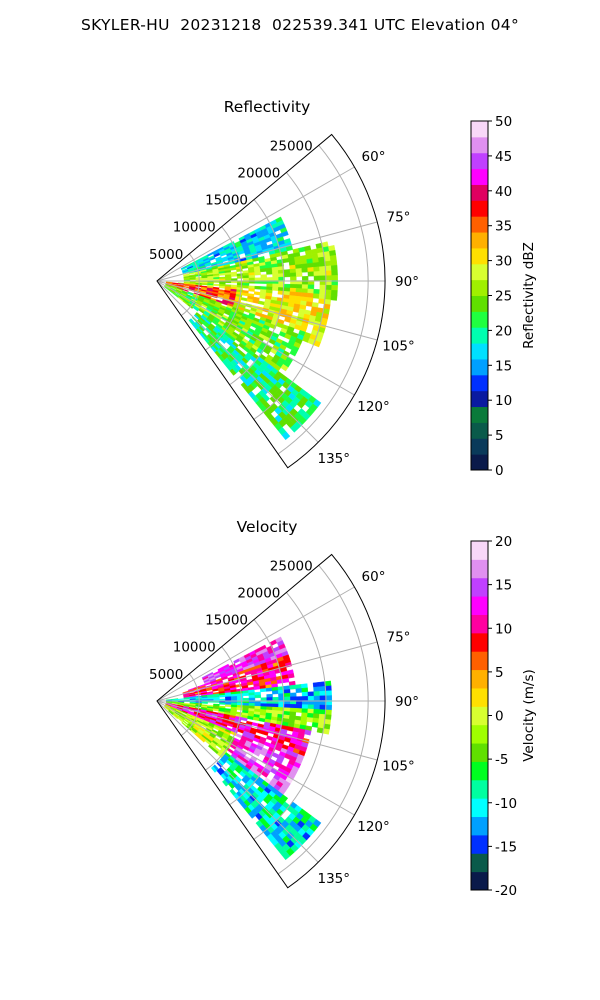 This screenshot has height=1000, width=600. I want to click on angle-tick-label: 75°, so click(399, 217).